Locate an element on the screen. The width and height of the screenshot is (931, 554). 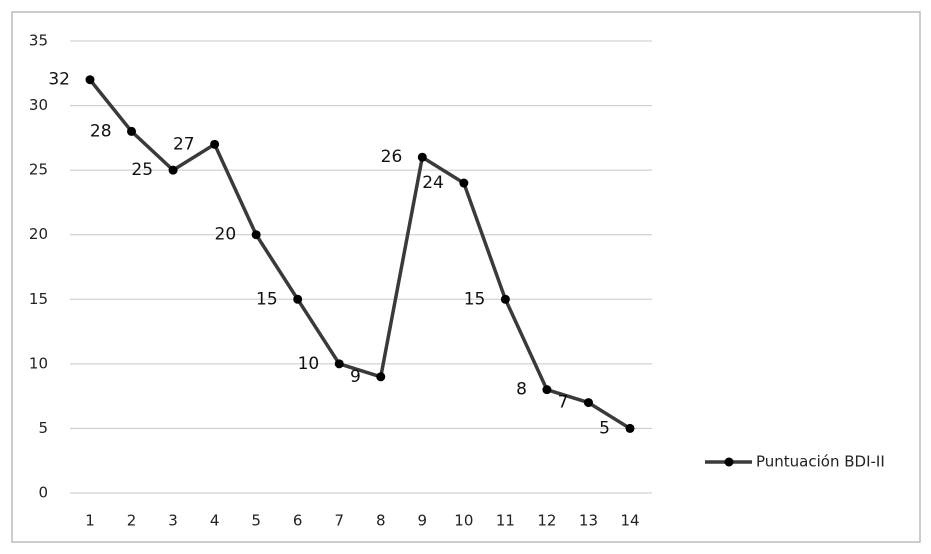
y-tick-label: 20 is located at coordinates (38, 234).